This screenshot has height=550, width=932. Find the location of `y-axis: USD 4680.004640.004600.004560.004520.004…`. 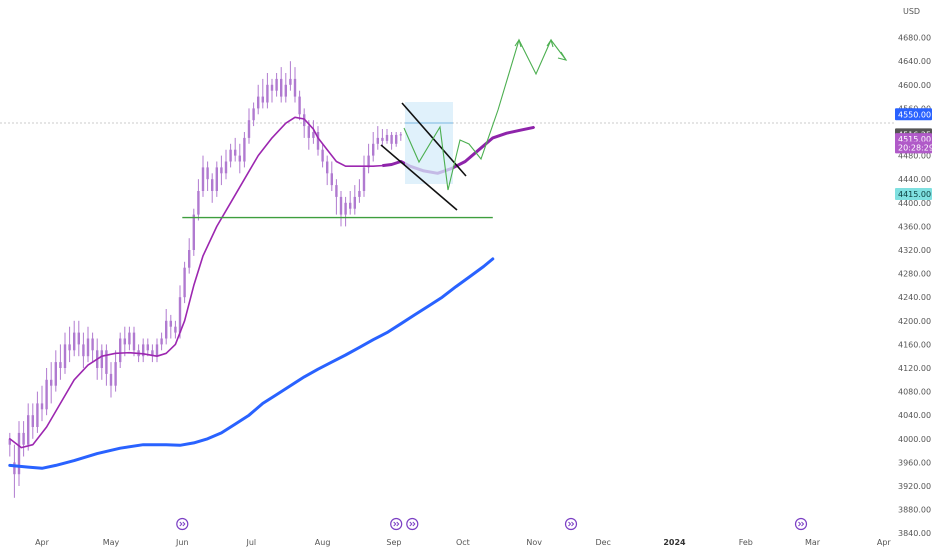

y-axis: USD 4680.004640.004600.004560.004520.004… is located at coordinates (914, 272).